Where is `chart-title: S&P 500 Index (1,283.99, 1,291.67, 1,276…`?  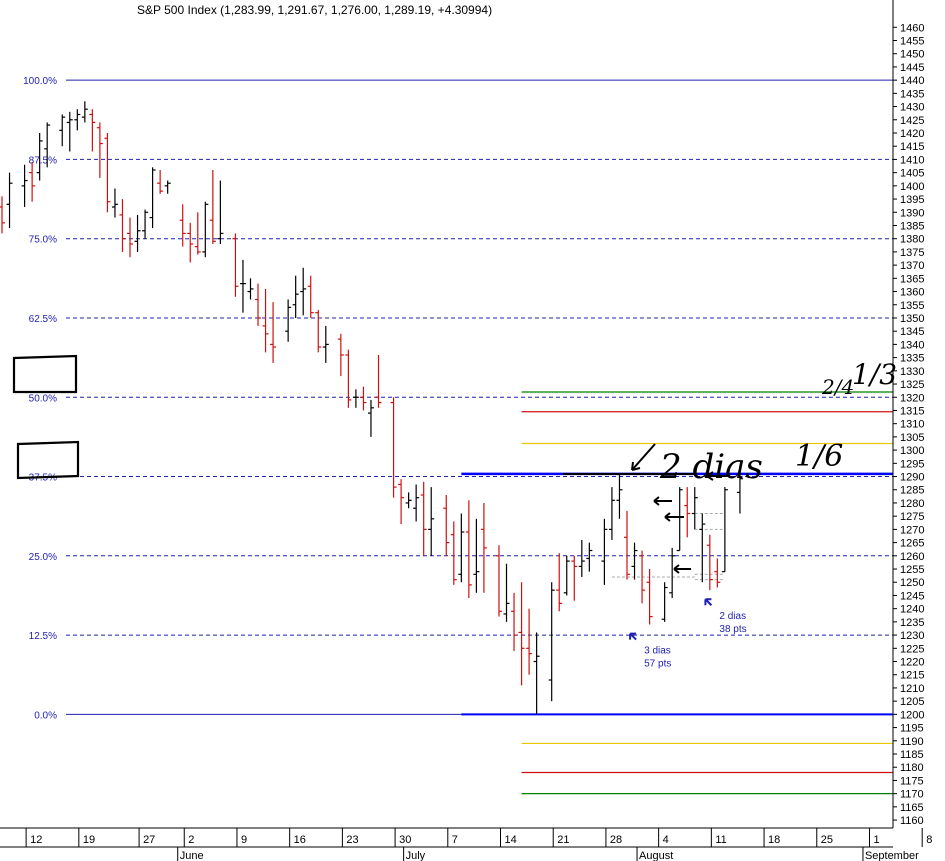 chart-title: S&P 500 Index (1,283.99, 1,291.67, 1,276… is located at coordinates (314, 10).